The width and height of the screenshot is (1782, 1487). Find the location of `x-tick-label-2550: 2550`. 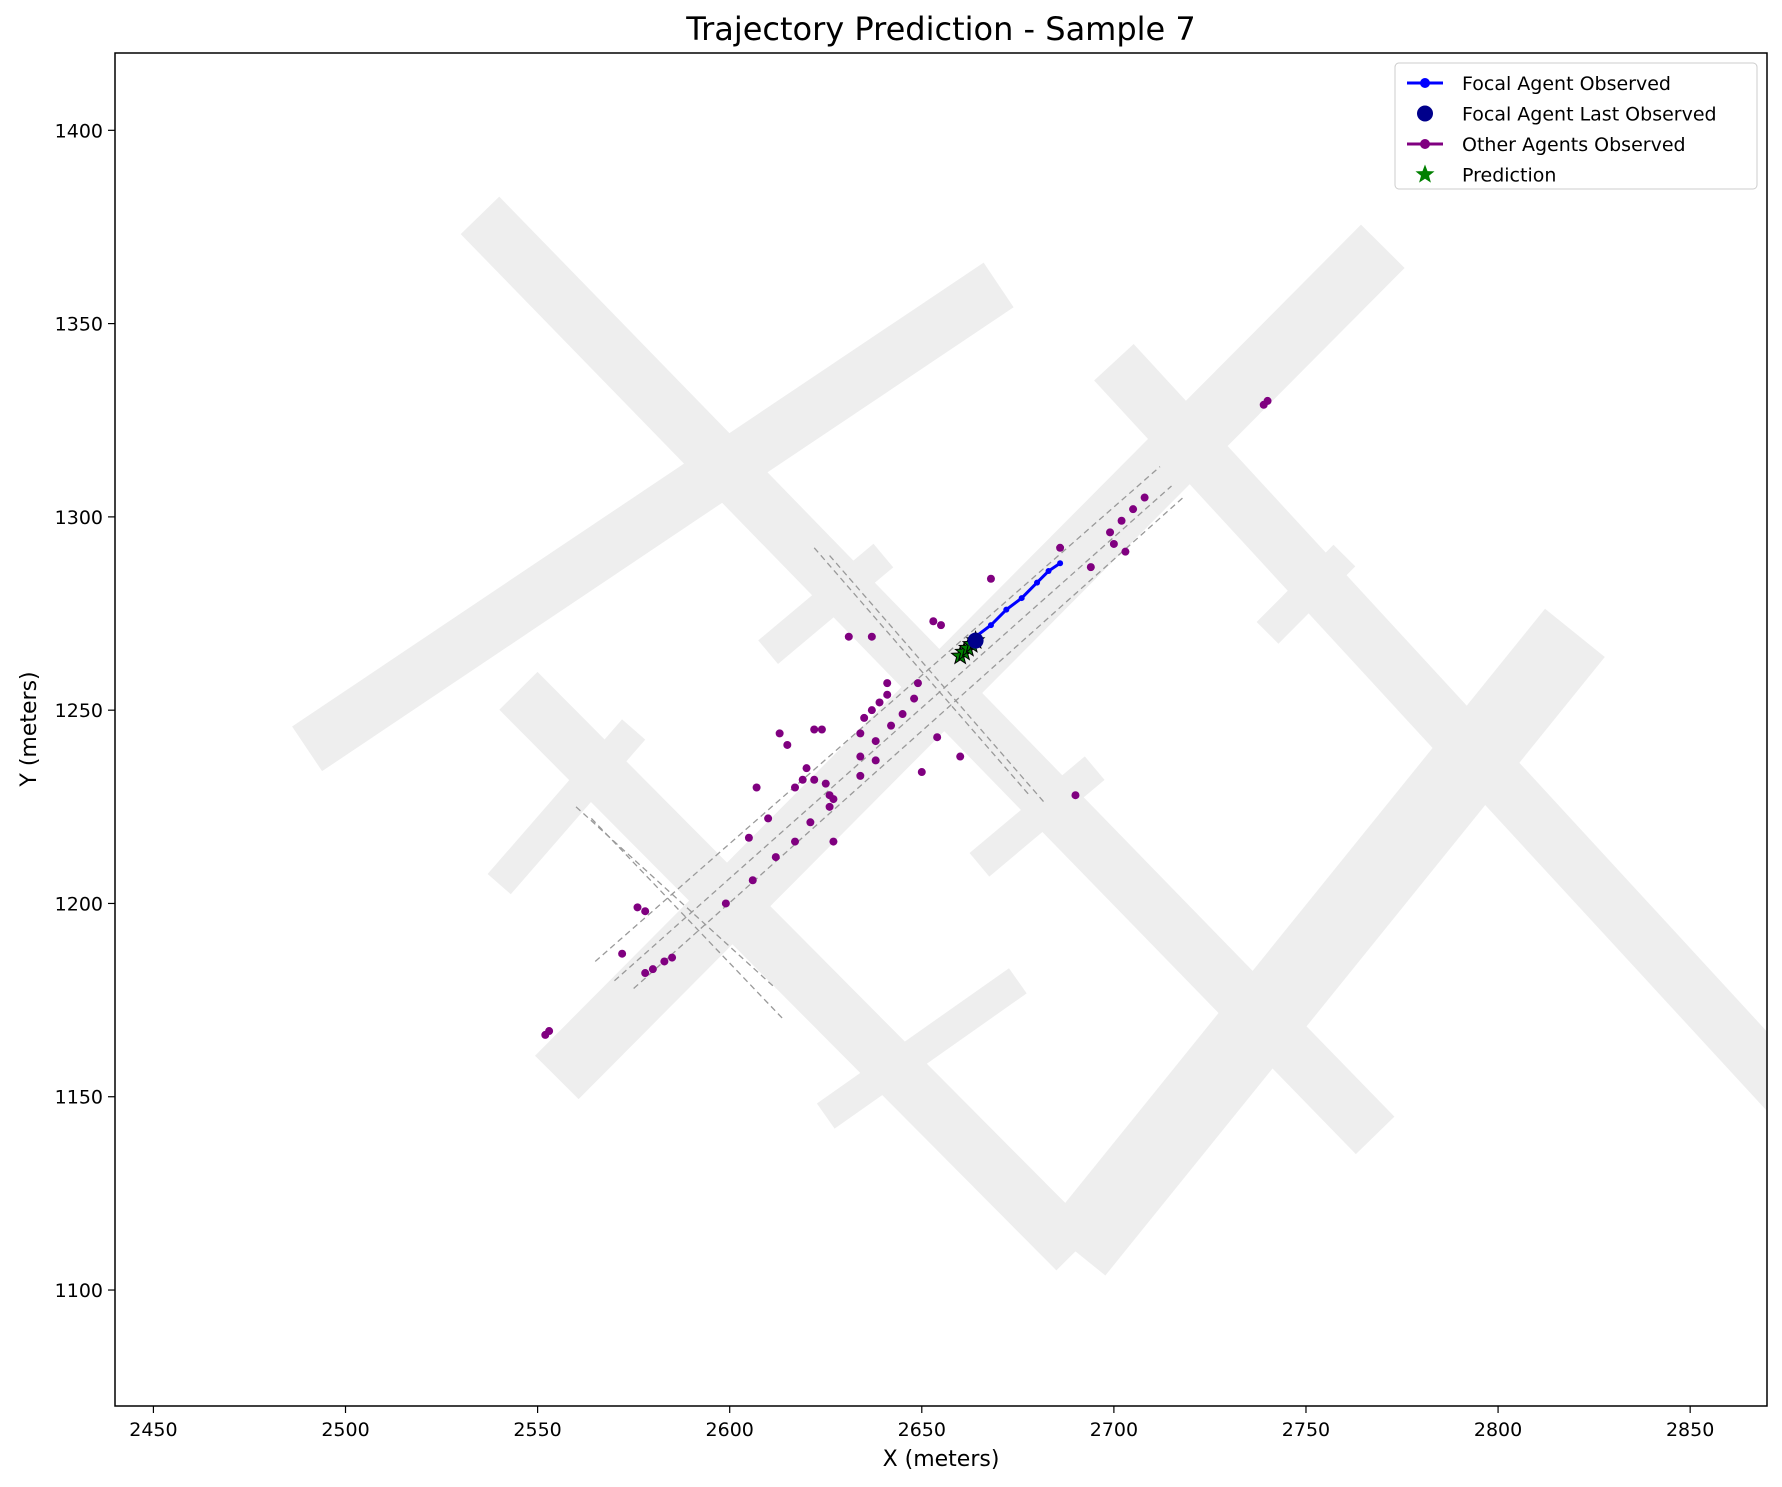

x-tick-label-2550: 2550 is located at coordinates (537, 1430).